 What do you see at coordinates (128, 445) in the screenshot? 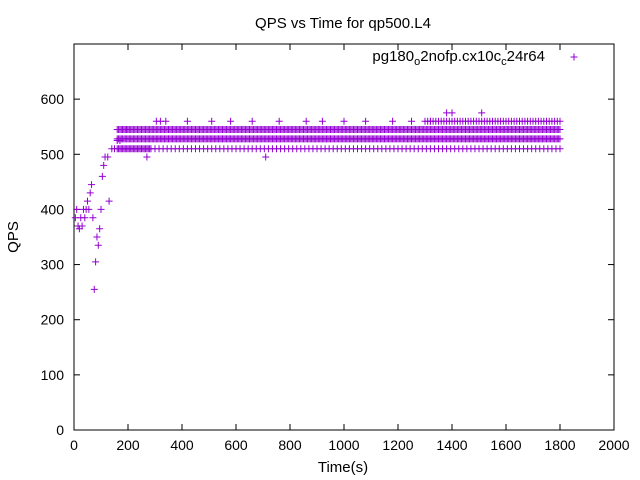
I see `x-tick-label: 200` at bounding box center [128, 445].